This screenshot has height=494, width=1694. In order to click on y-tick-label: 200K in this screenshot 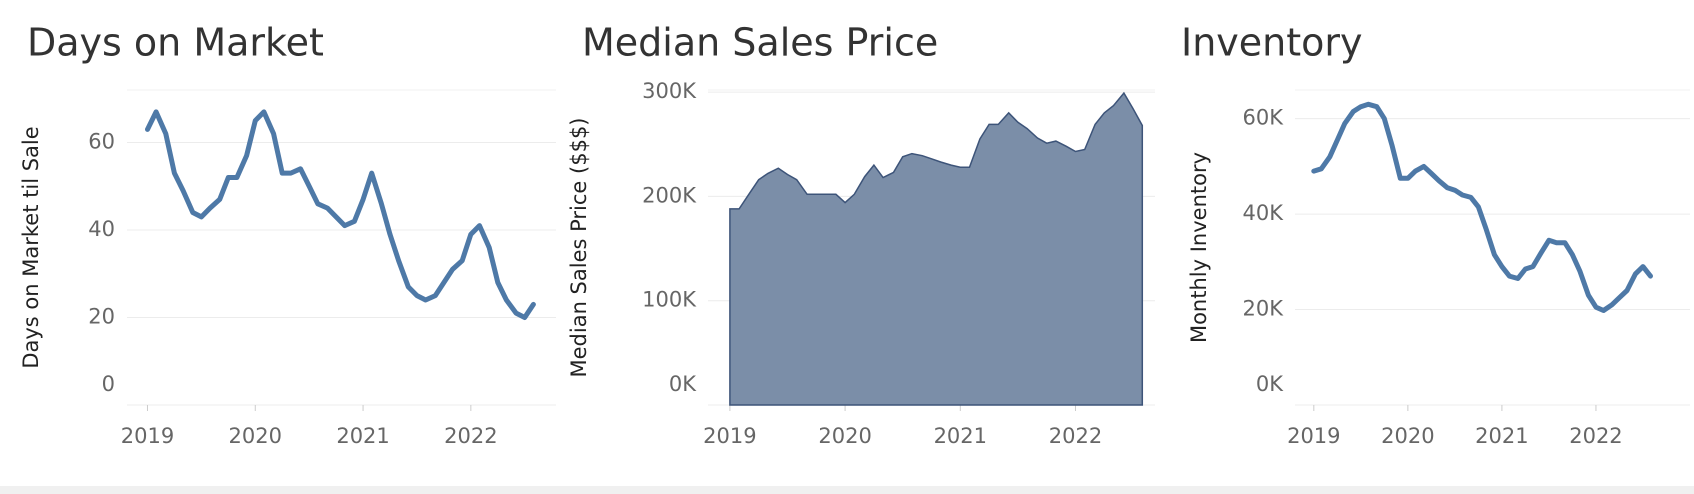, I will do `click(669, 195)`.